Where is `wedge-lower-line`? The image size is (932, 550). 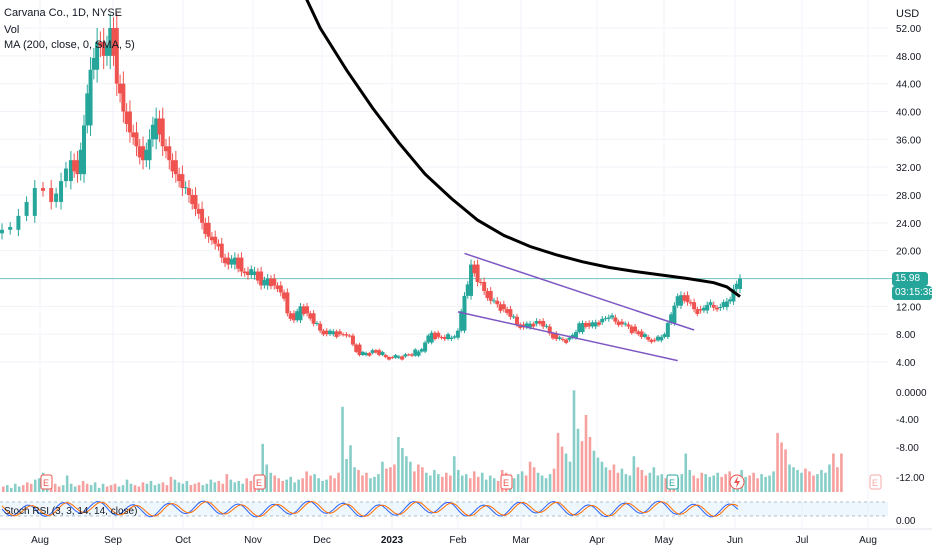 wedge-lower-line is located at coordinates (567, 336).